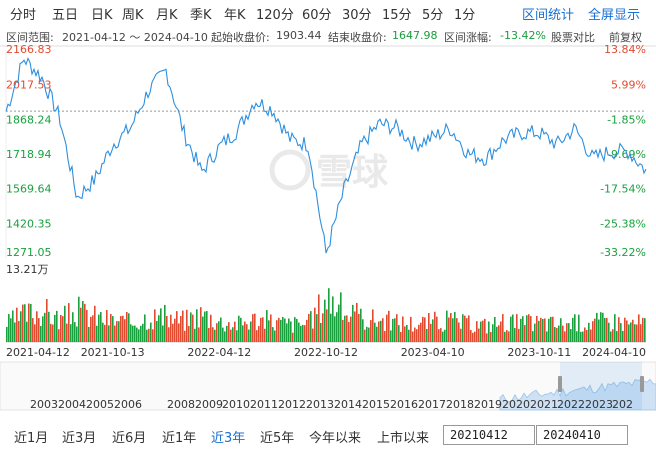  Describe the element at coordinates (614, 15) in the screenshot. I see `fullscreen-link: 全屏显示` at that location.